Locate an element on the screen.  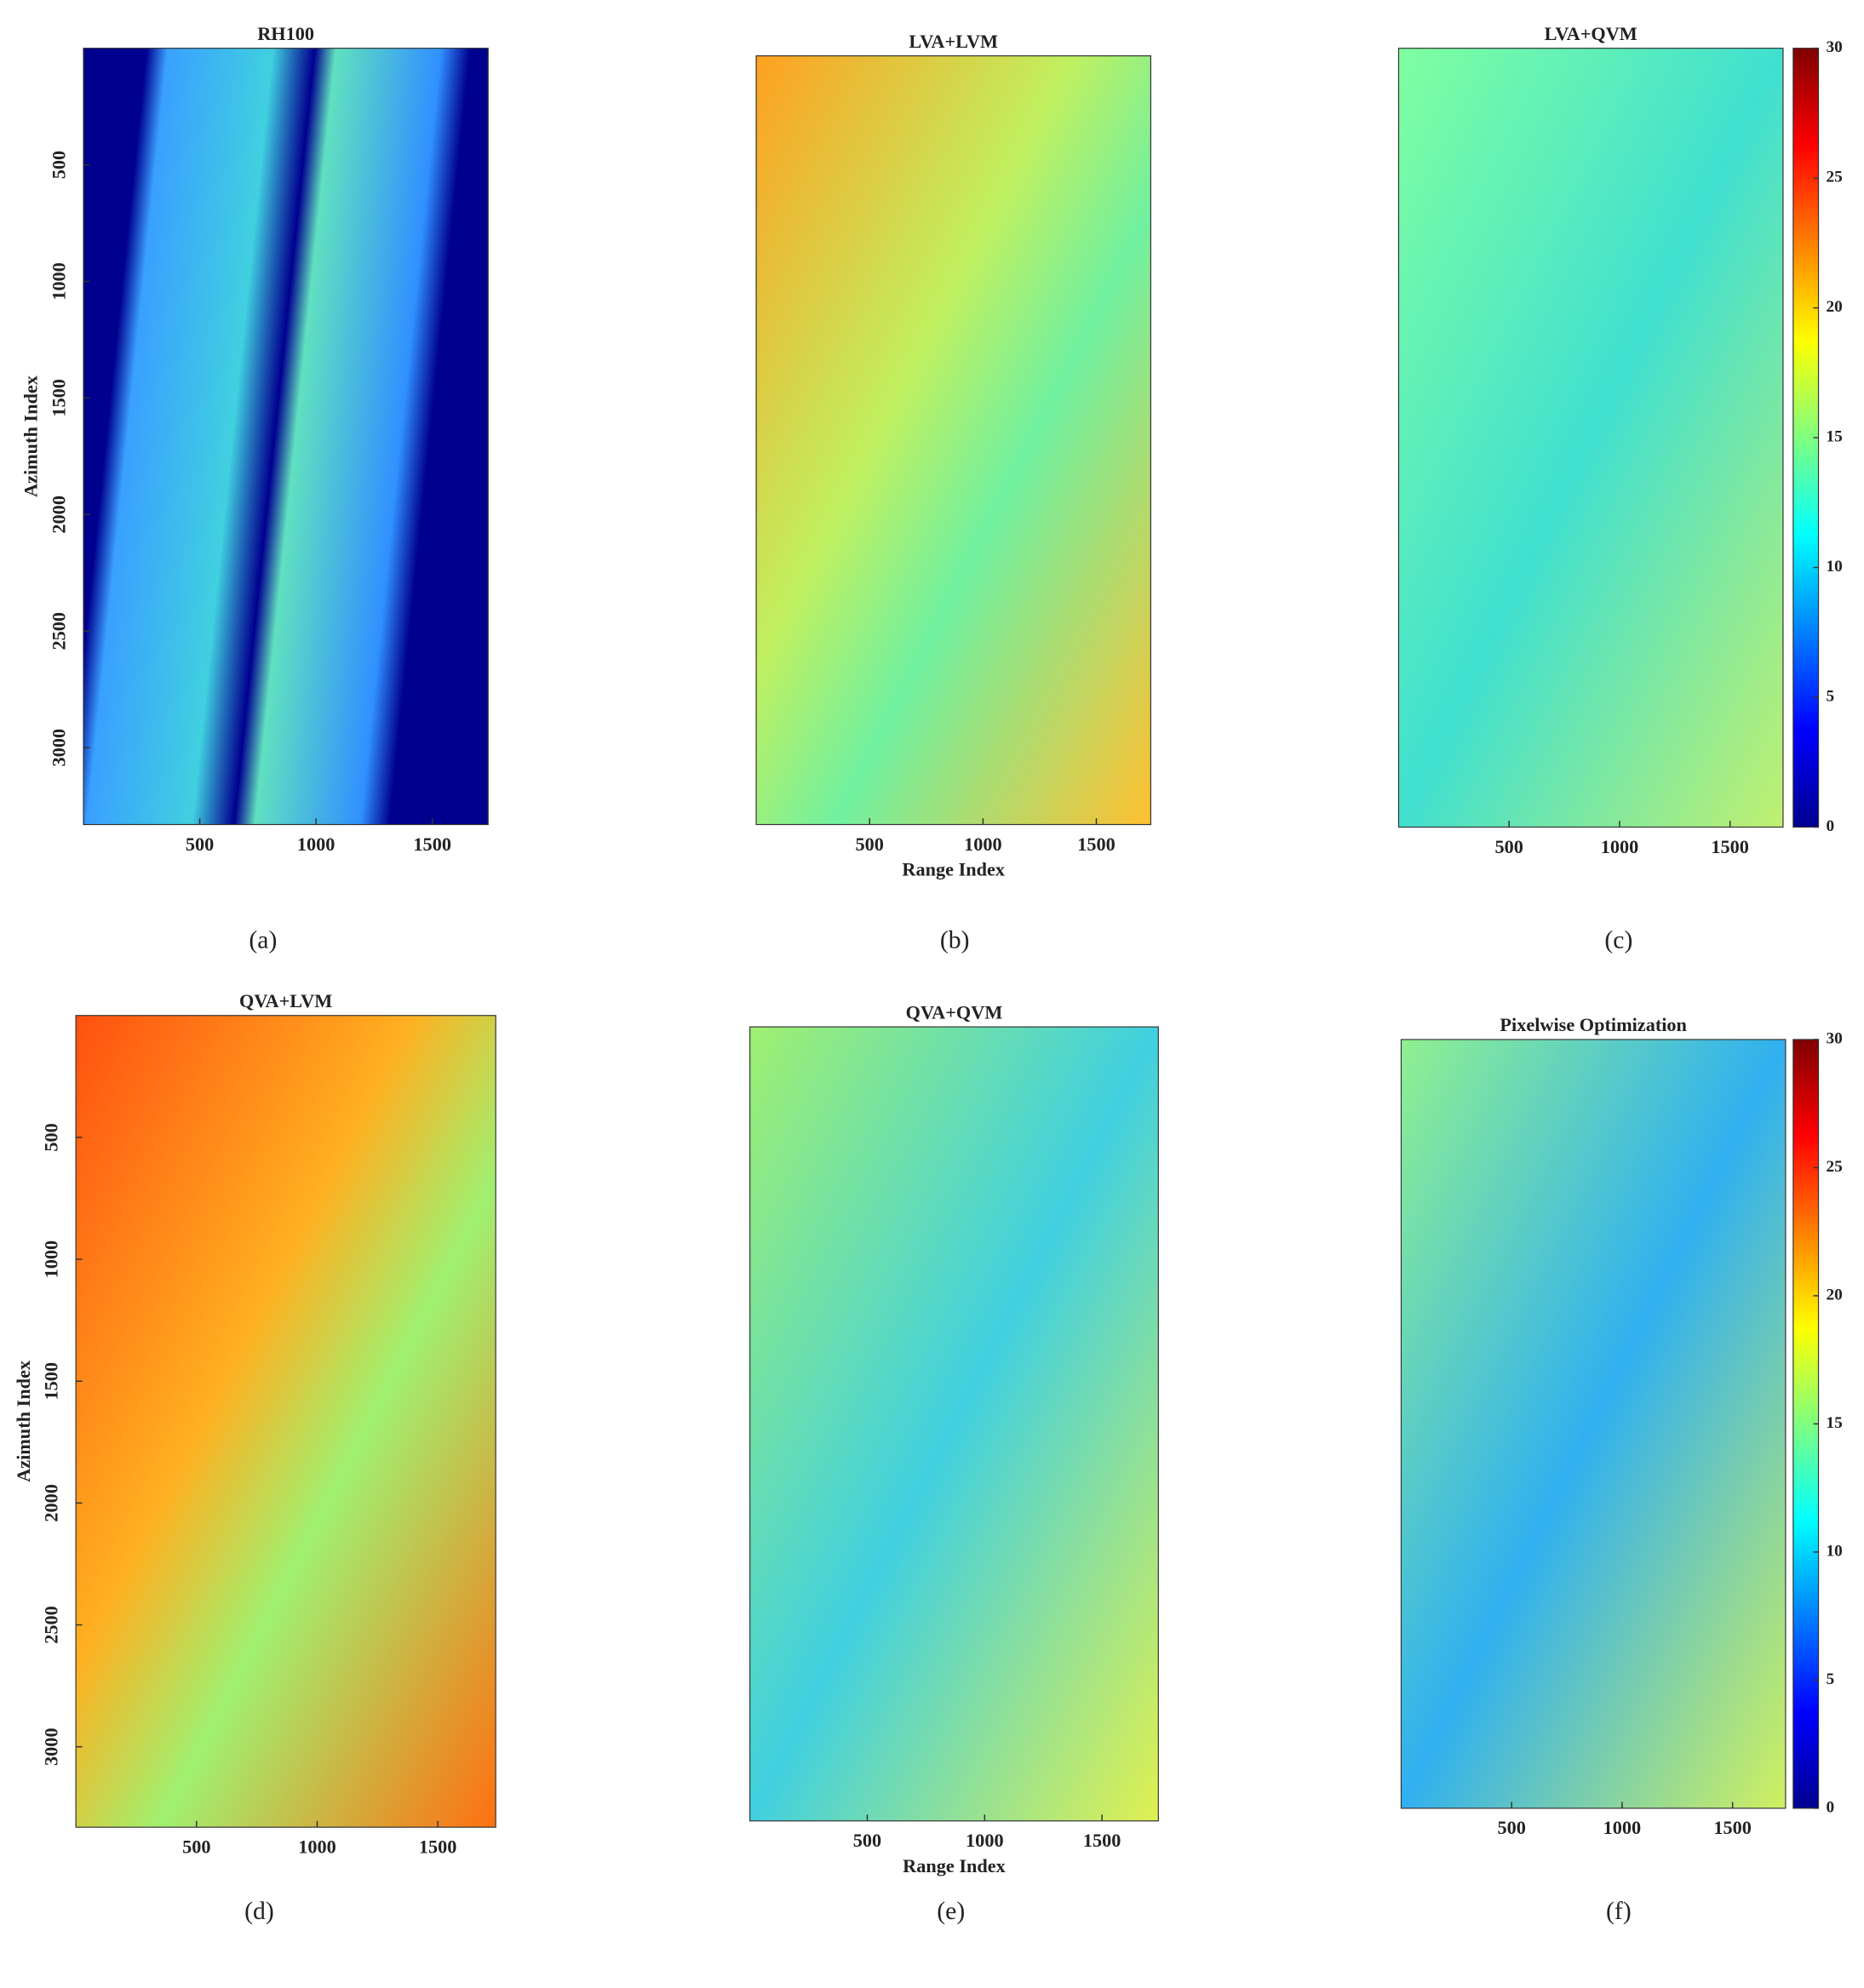
panel-caption: (d) is located at coordinates (259, 1911).